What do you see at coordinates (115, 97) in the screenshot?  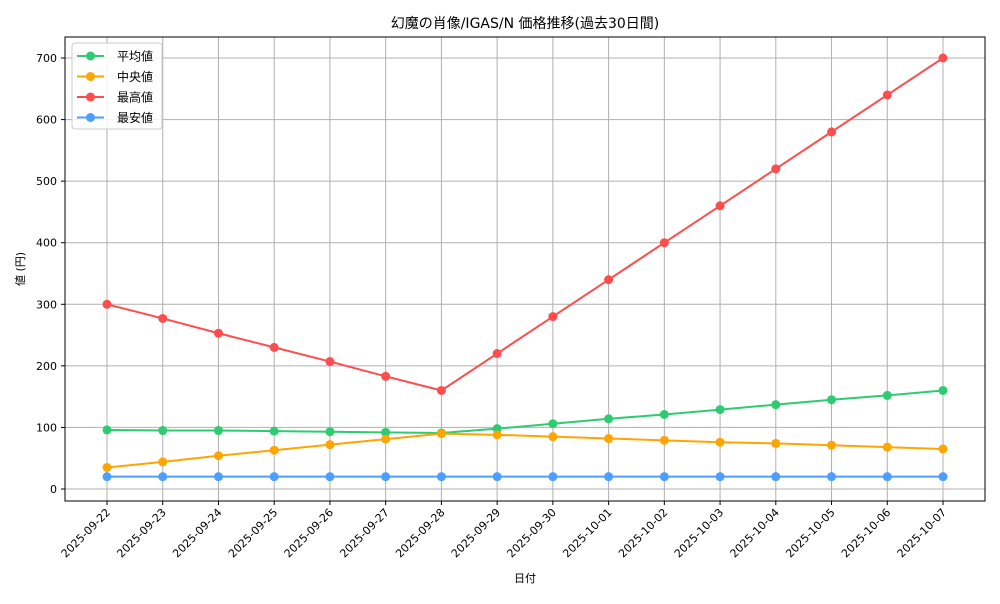 I see `legend-item: 最高値` at bounding box center [115, 97].